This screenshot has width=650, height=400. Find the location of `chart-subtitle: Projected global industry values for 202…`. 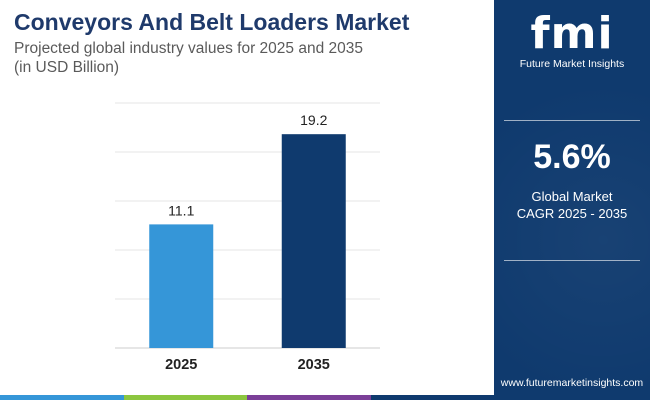

chart-subtitle: Projected global industry values for 202… is located at coordinates (188, 58).